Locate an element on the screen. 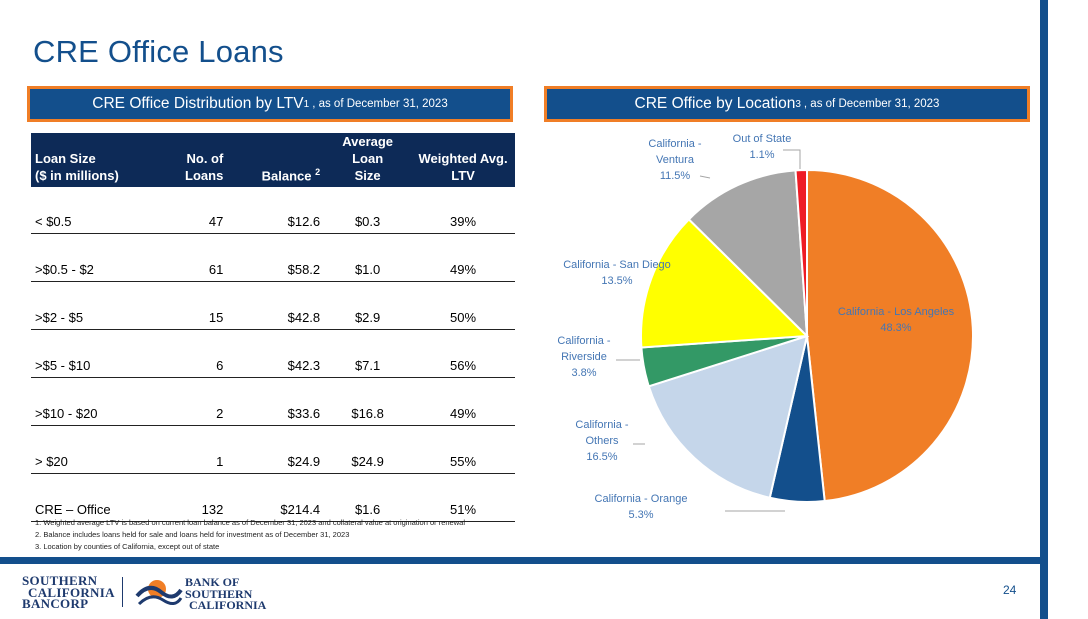  pie-slice-out-of-state is located at coordinates (801, 252).